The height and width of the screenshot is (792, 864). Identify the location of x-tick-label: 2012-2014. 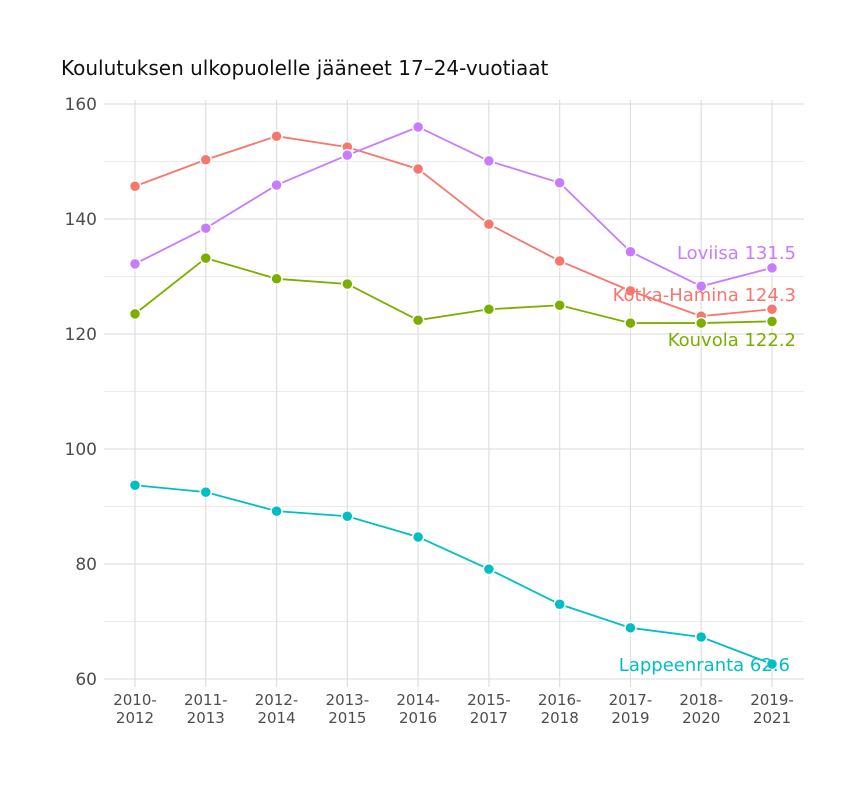
(277, 709).